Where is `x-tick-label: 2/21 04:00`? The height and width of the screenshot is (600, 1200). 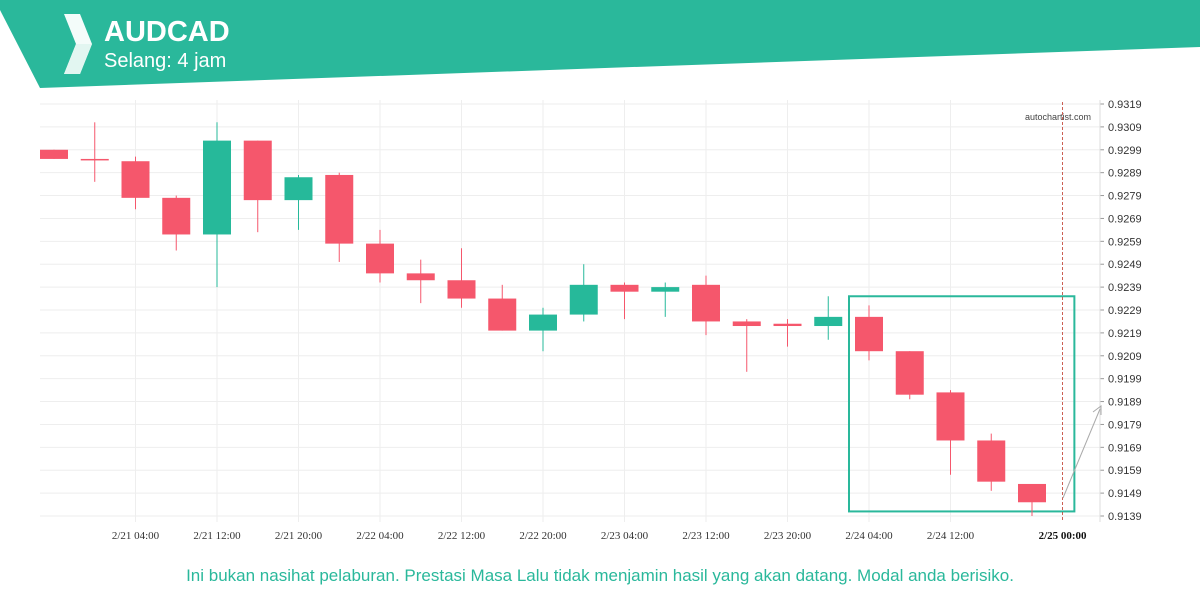 x-tick-label: 2/21 04:00 is located at coordinates (136, 536).